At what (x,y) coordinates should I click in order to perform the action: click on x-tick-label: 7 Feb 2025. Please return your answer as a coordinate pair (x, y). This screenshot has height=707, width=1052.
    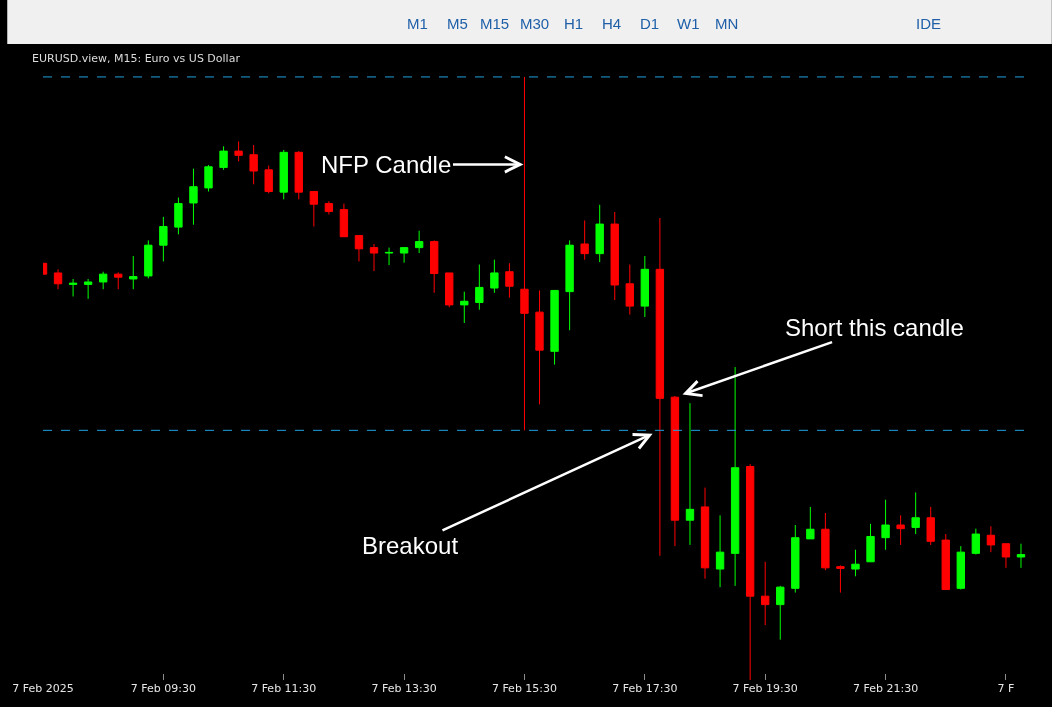
    Looking at the image, I should click on (43, 688).